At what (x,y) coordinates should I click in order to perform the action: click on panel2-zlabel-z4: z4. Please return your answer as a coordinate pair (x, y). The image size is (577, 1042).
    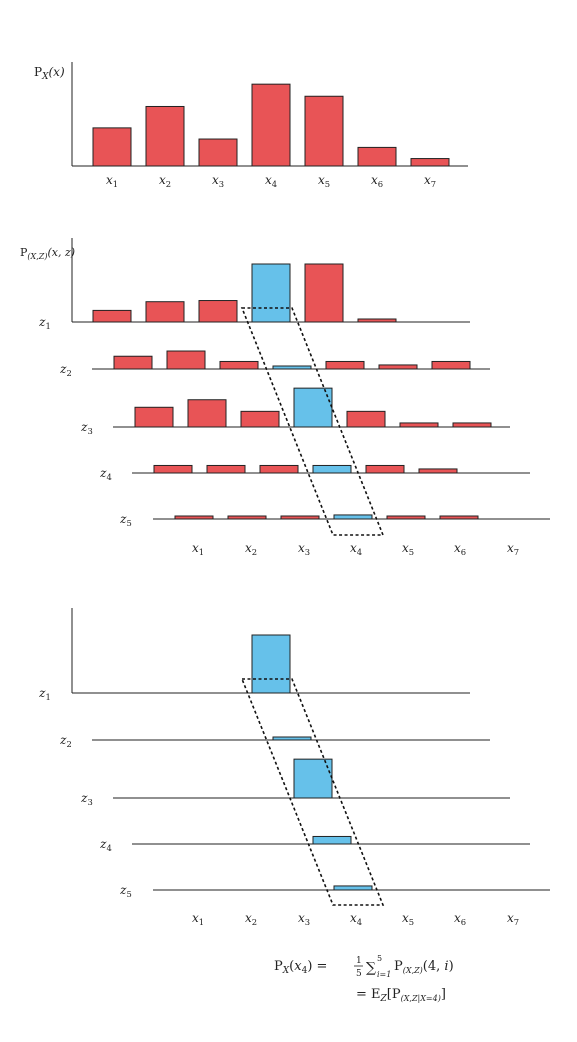
    Looking at the image, I should click on (105, 474).